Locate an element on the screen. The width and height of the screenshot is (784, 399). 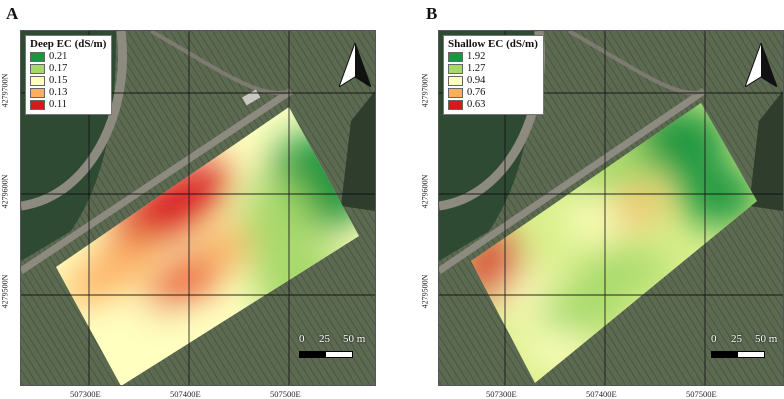
legend-item: 0.63 is located at coordinates (493, 105).